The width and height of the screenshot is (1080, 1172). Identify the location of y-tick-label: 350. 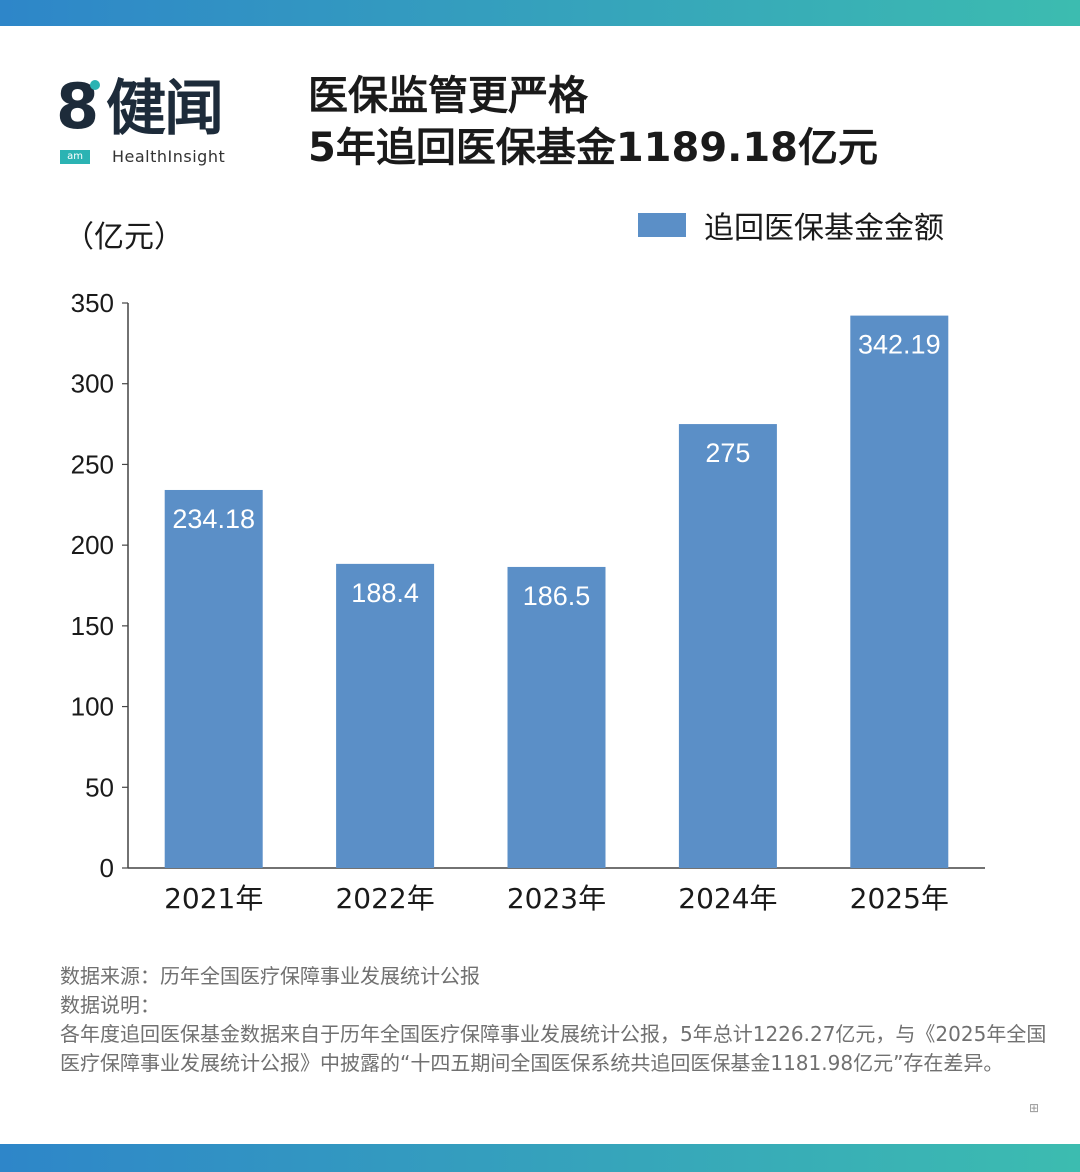
(92, 303).